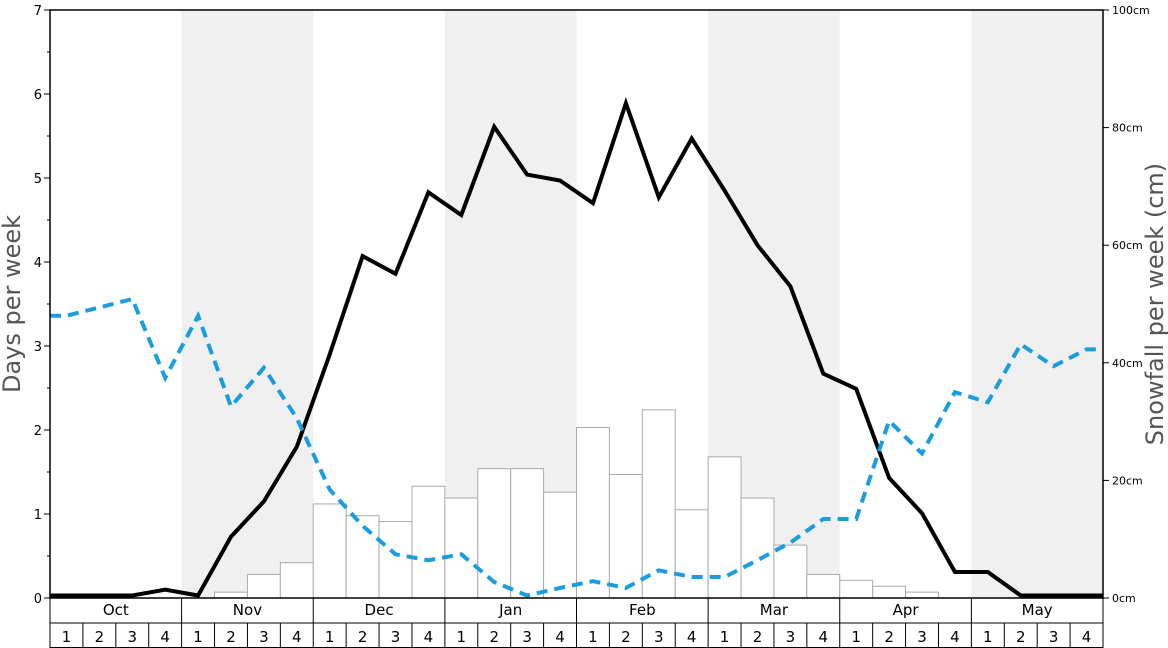 The image size is (1168, 648). Describe the element at coordinates (247, 304) in the screenshot. I see `month-band-nov` at that location.